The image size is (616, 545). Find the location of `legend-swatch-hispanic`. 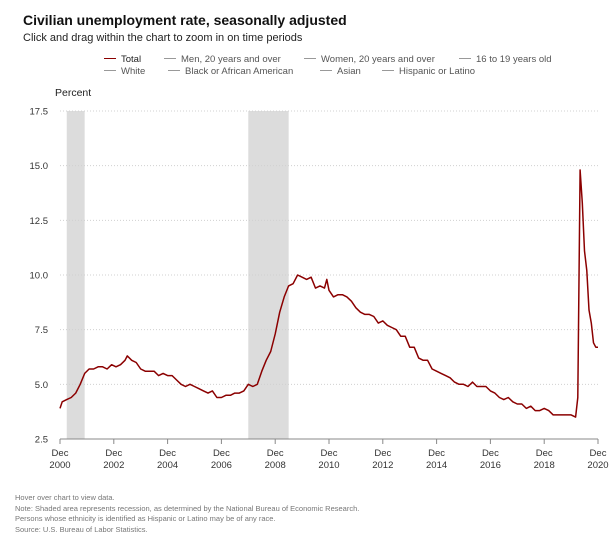

legend-swatch-hispanic is located at coordinates (388, 70).